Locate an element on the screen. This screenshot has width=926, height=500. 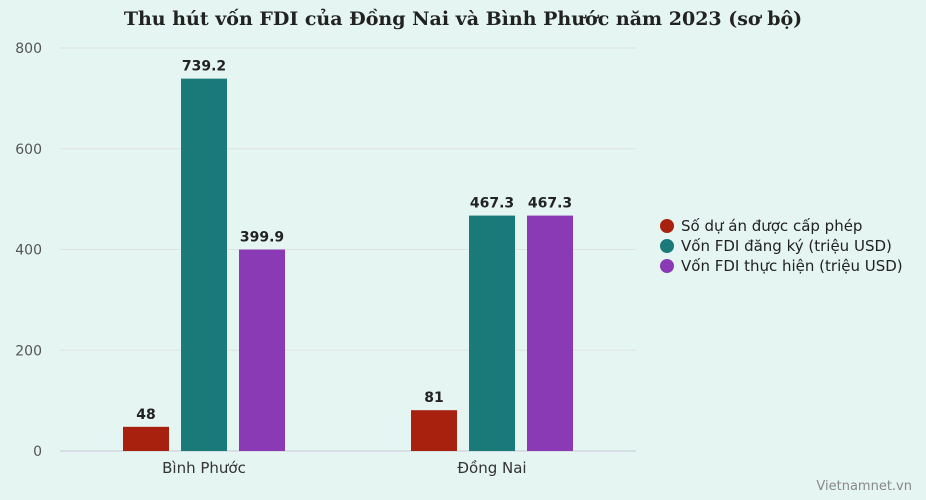
y-tick-label: 400 is located at coordinates (28, 251).